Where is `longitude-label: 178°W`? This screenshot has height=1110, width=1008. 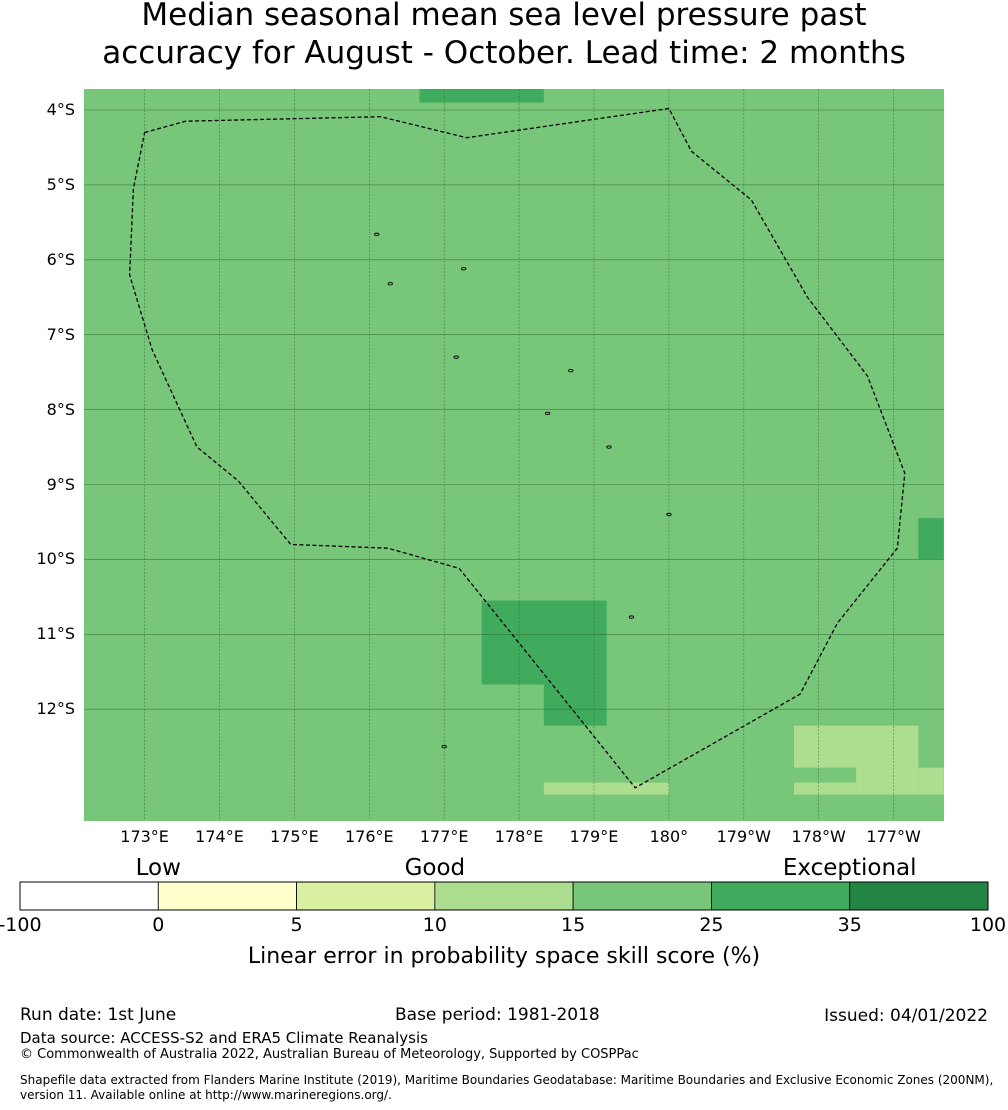 longitude-label: 178°W is located at coordinates (818, 836).